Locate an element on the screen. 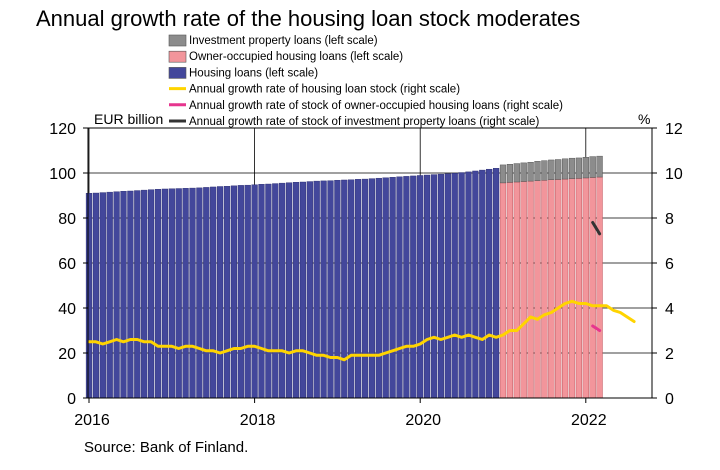  left-tick-label: 120 is located at coordinates (62, 129).